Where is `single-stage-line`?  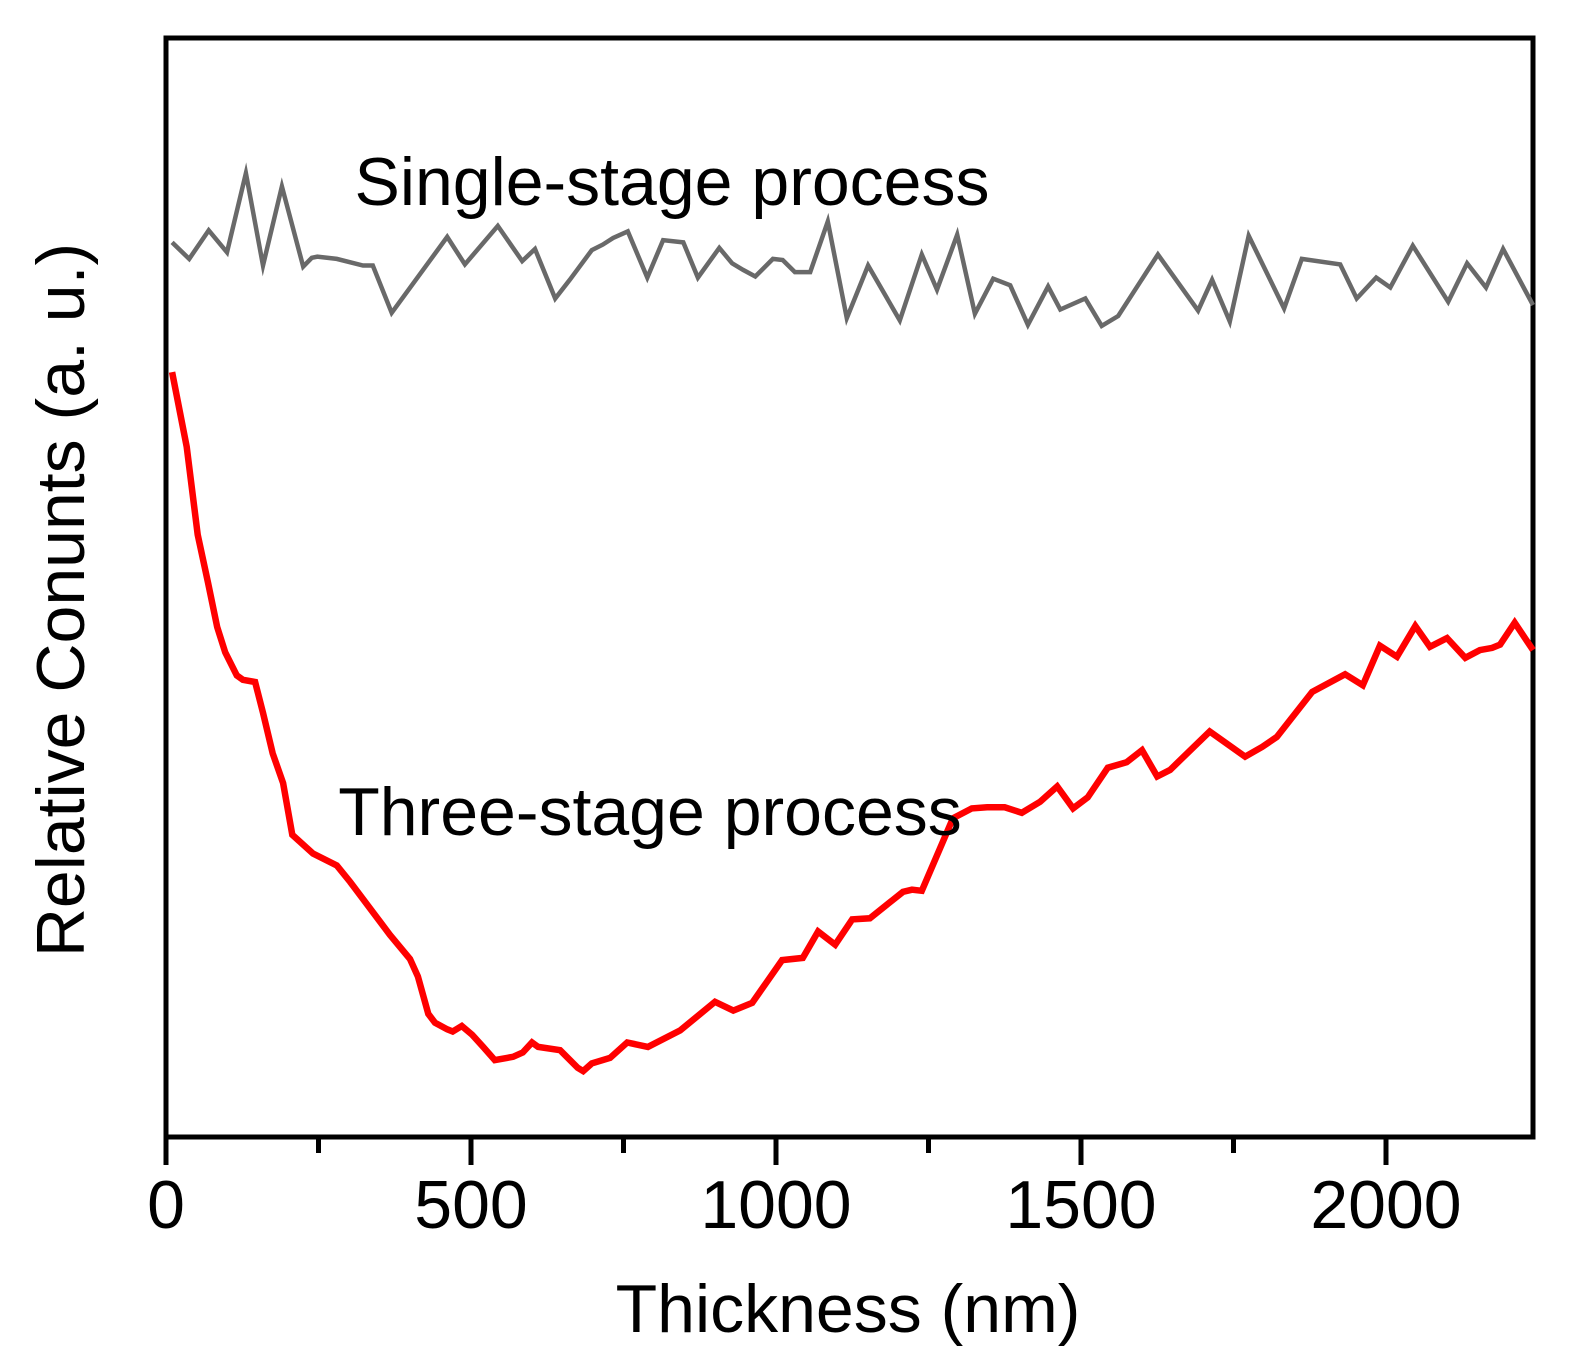 single-stage-line is located at coordinates (852, 246).